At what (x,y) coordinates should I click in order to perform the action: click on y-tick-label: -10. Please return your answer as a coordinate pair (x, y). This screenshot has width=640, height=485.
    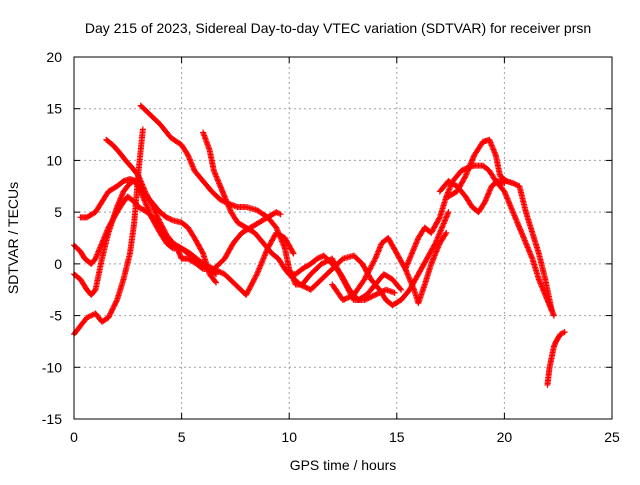
    Looking at the image, I should click on (52, 367).